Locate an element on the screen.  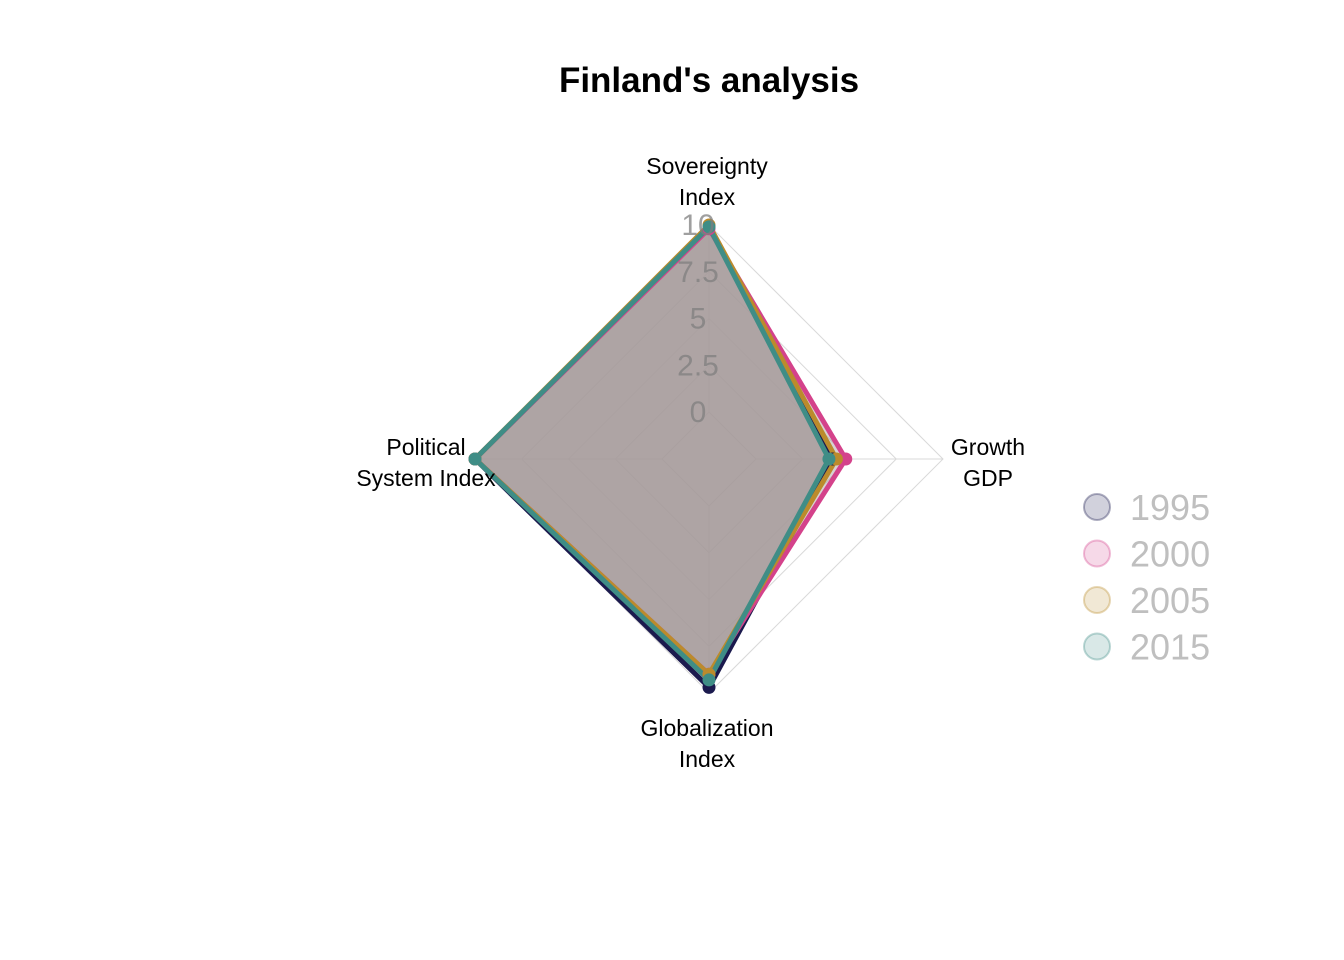
series-area-1995 is located at coordinates (654, 457).